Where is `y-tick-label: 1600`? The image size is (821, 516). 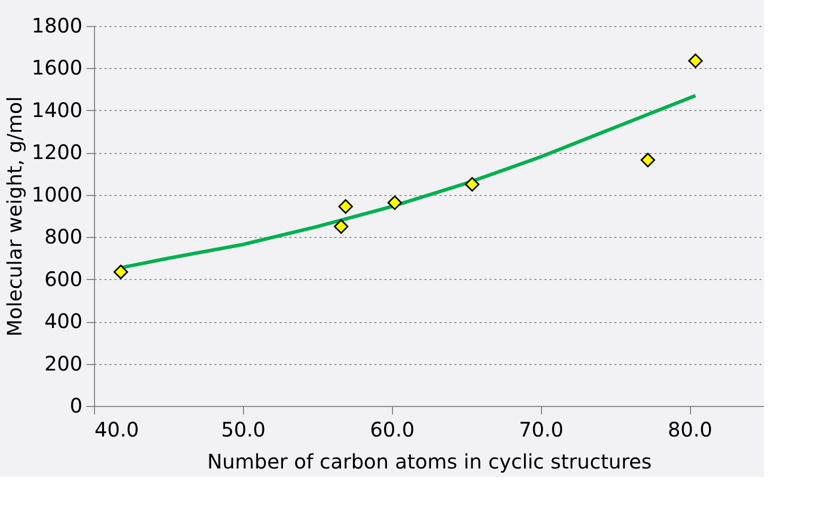 y-tick-label: 1600 is located at coordinates (57, 68).